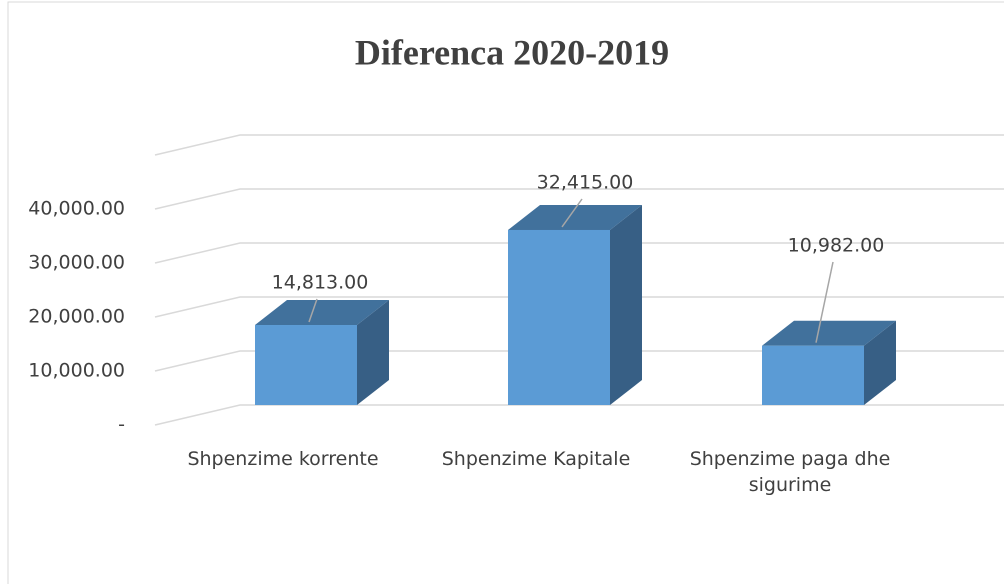 The width and height of the screenshot is (1004, 584). I want to click on y-tick-label: 40,000.00, so click(76, 209).